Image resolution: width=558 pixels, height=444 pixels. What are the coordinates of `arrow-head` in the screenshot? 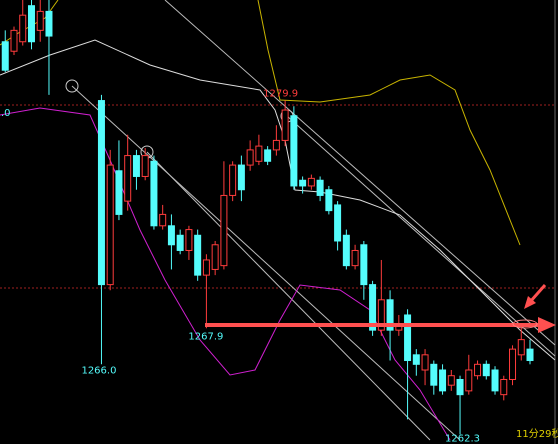 It's located at (547, 325).